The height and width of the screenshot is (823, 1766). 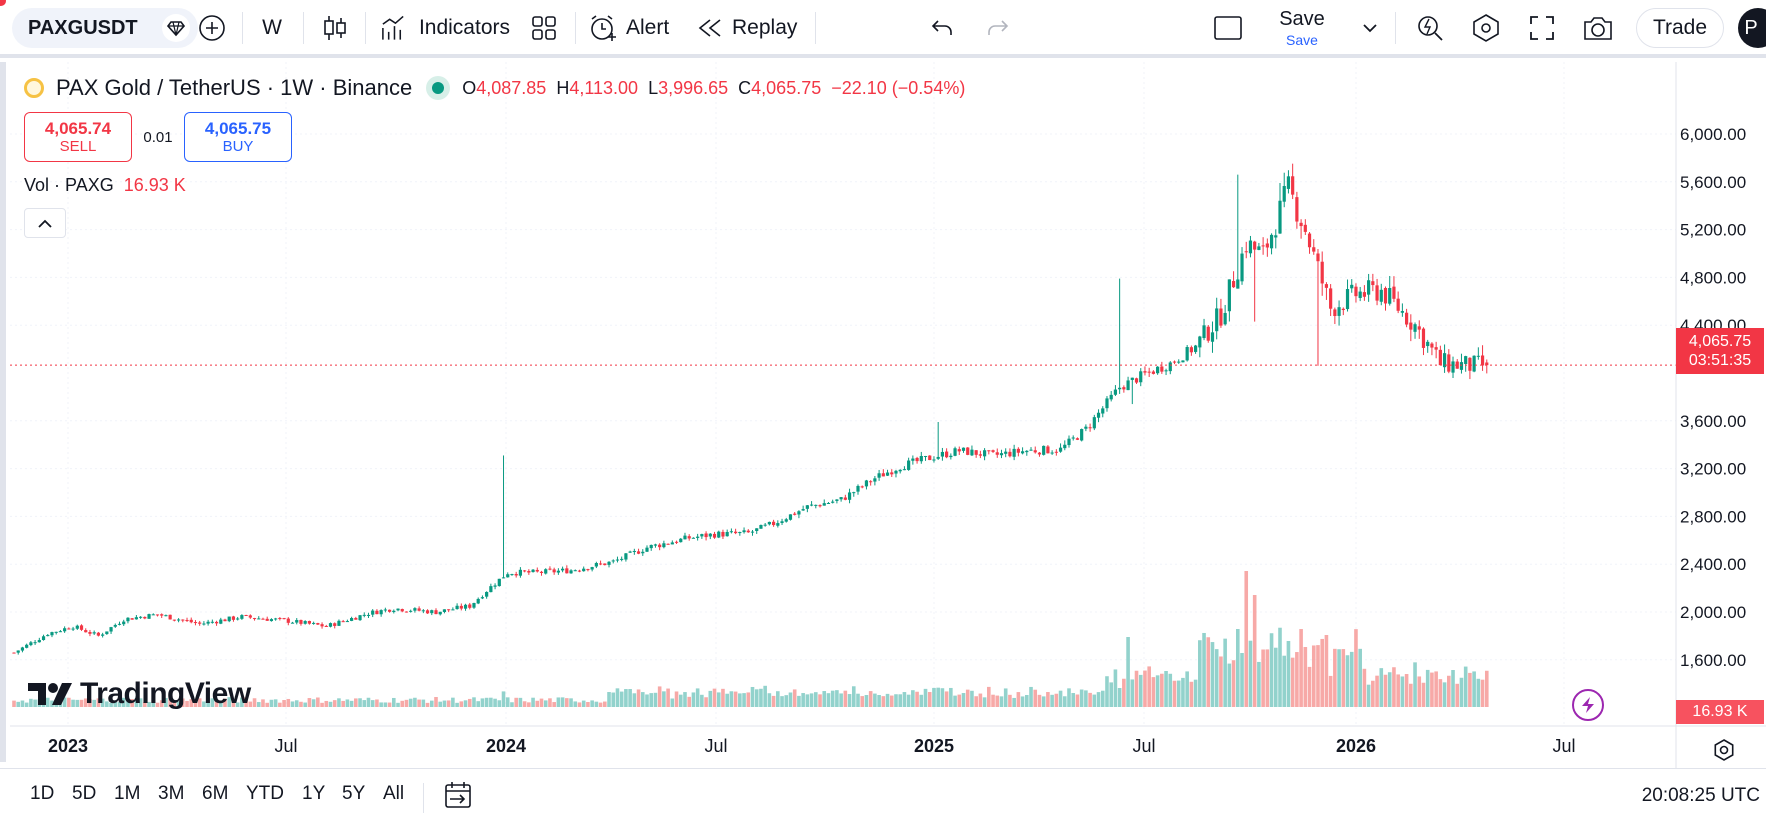 I want to click on fullscreen-button, so click(x=1542, y=28).